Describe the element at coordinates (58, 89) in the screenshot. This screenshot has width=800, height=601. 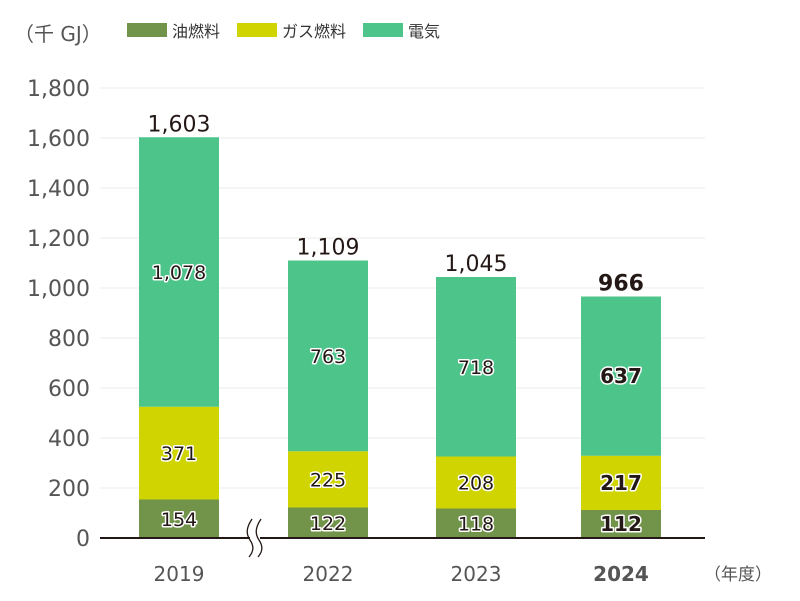
I see `y-tick-label: 1,800` at that location.